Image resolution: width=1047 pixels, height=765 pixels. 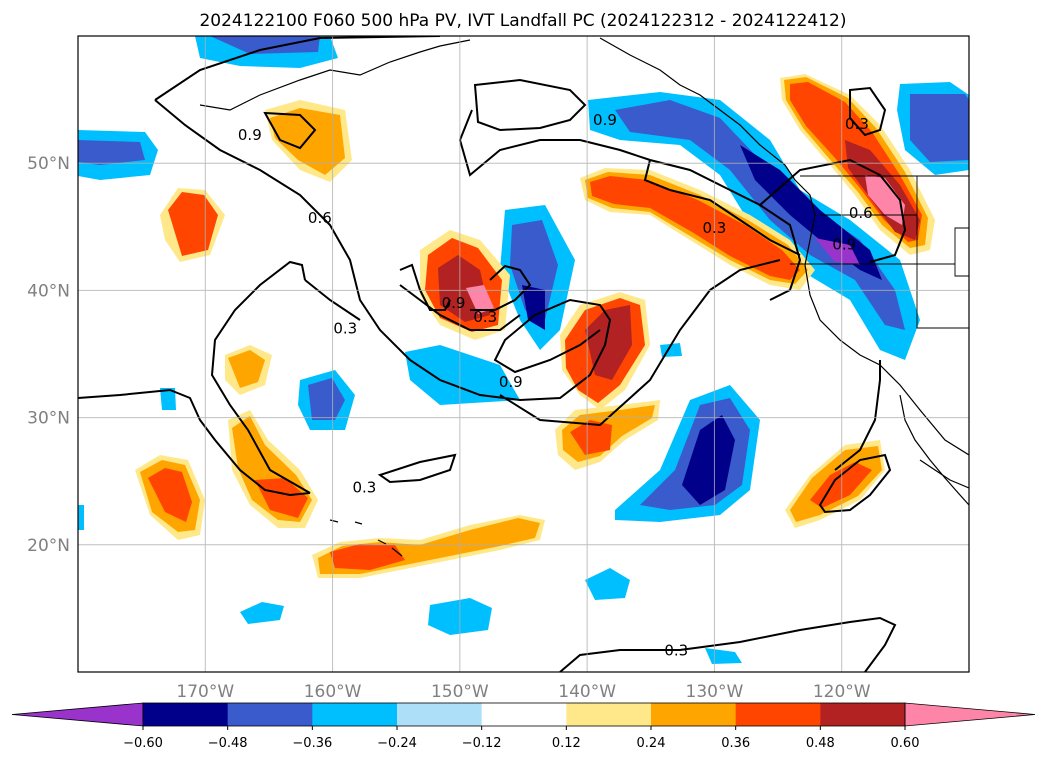 What do you see at coordinates (905, 743) in the screenshot?
I see `colorbar-tick-label: 0.60` at bounding box center [905, 743].